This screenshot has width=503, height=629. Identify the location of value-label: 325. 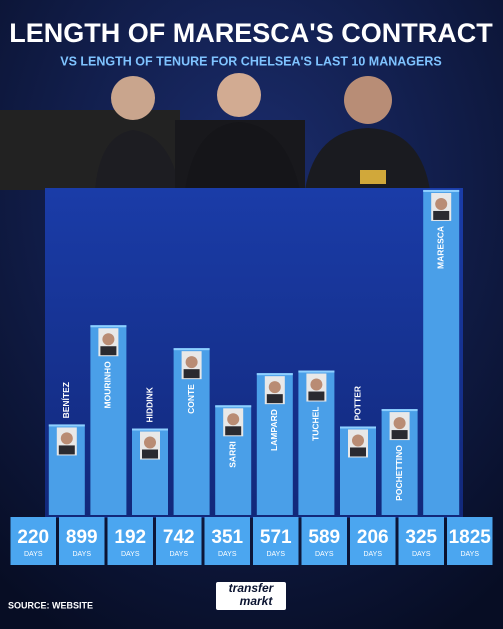
(421, 537).